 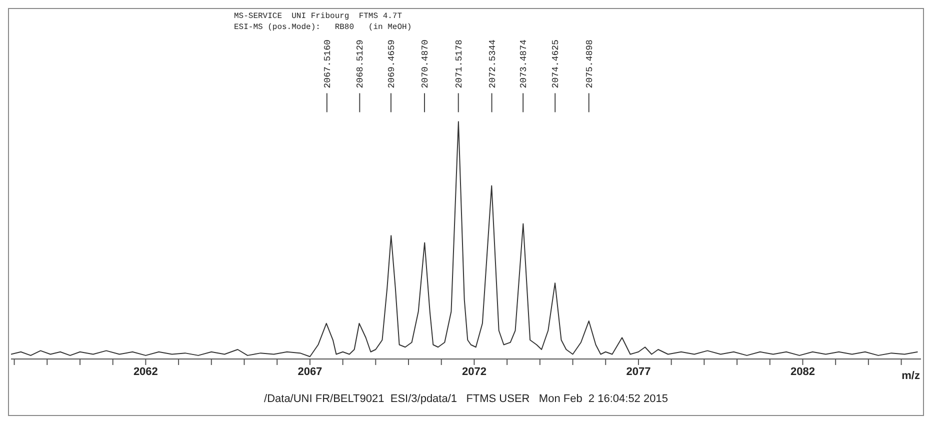 What do you see at coordinates (361, 64) in the screenshot?
I see `annotation: 2068.5129` at bounding box center [361, 64].